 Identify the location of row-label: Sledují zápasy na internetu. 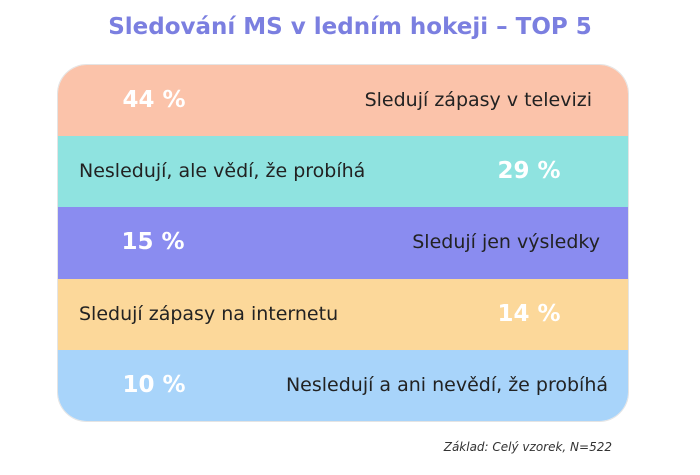
(209, 313).